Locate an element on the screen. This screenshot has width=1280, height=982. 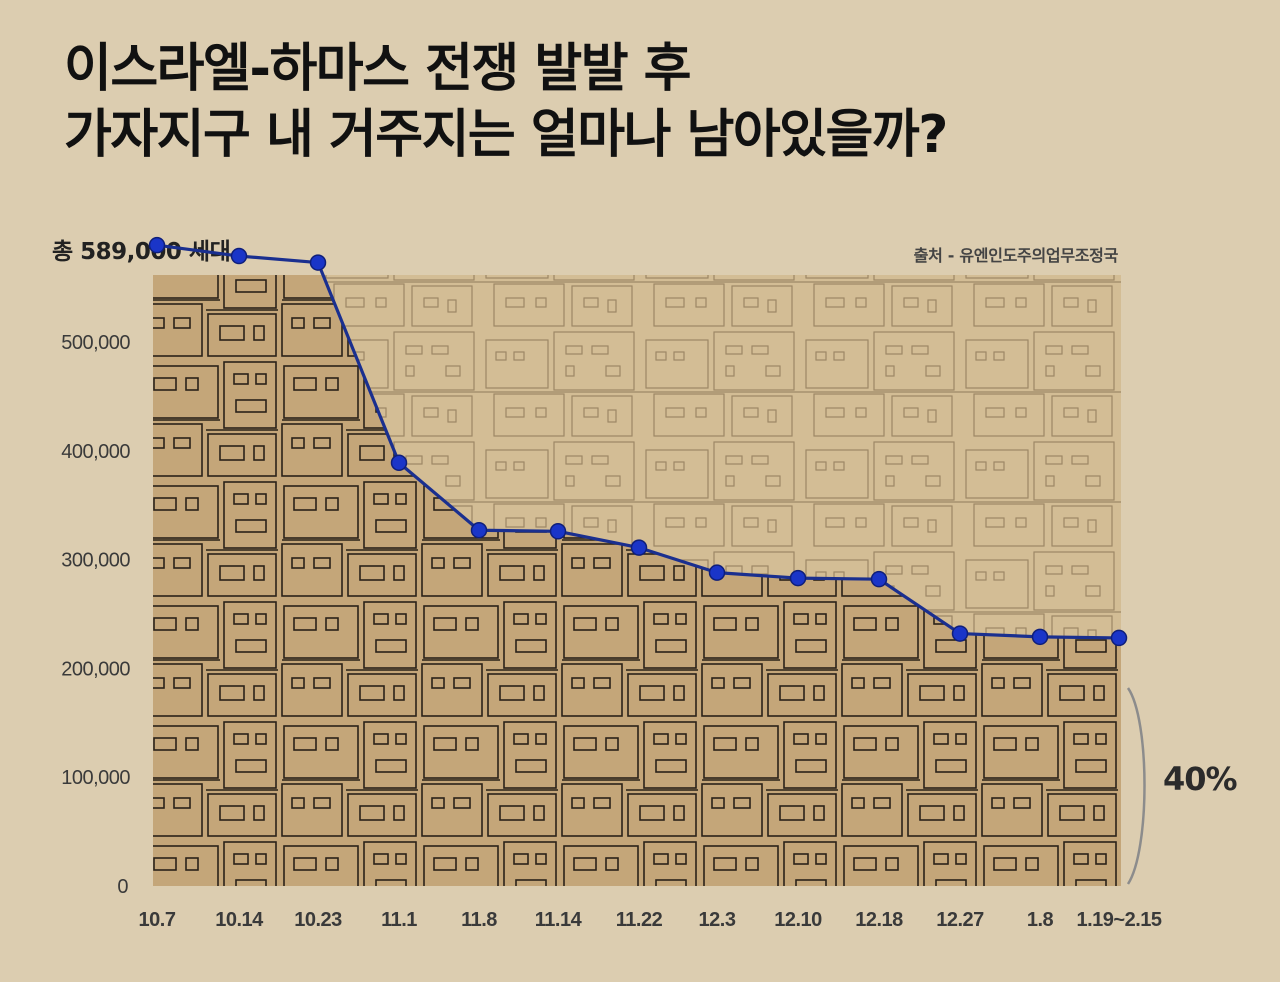
y-tick-label: 200,000 is located at coordinates (95, 669).